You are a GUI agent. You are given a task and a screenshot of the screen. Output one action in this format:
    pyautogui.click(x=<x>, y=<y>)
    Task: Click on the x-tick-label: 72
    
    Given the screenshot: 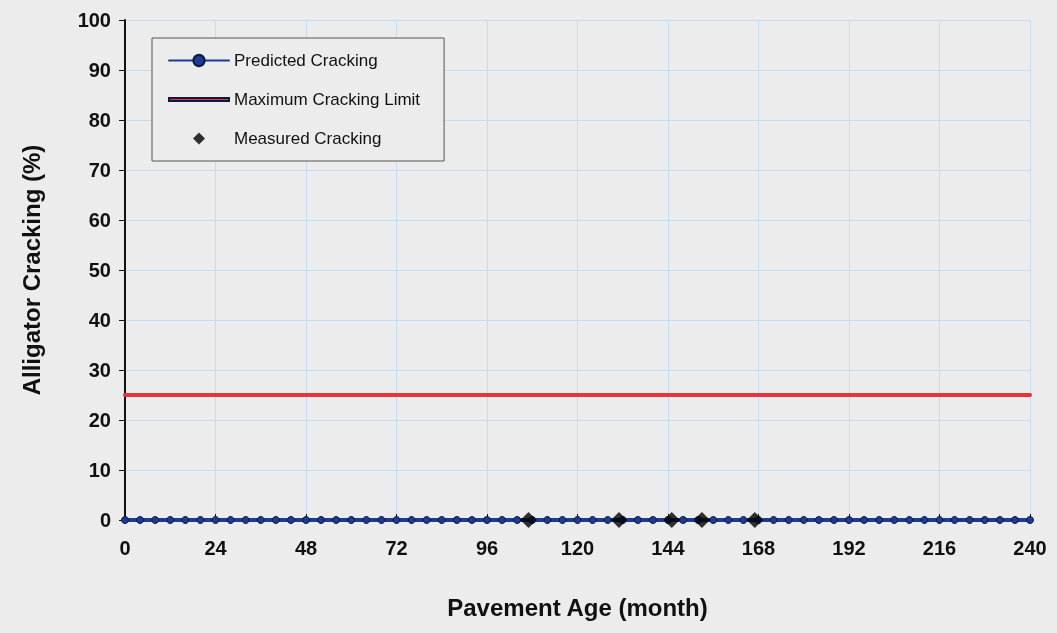 What is the action you would take?
    pyautogui.click(x=396, y=548)
    